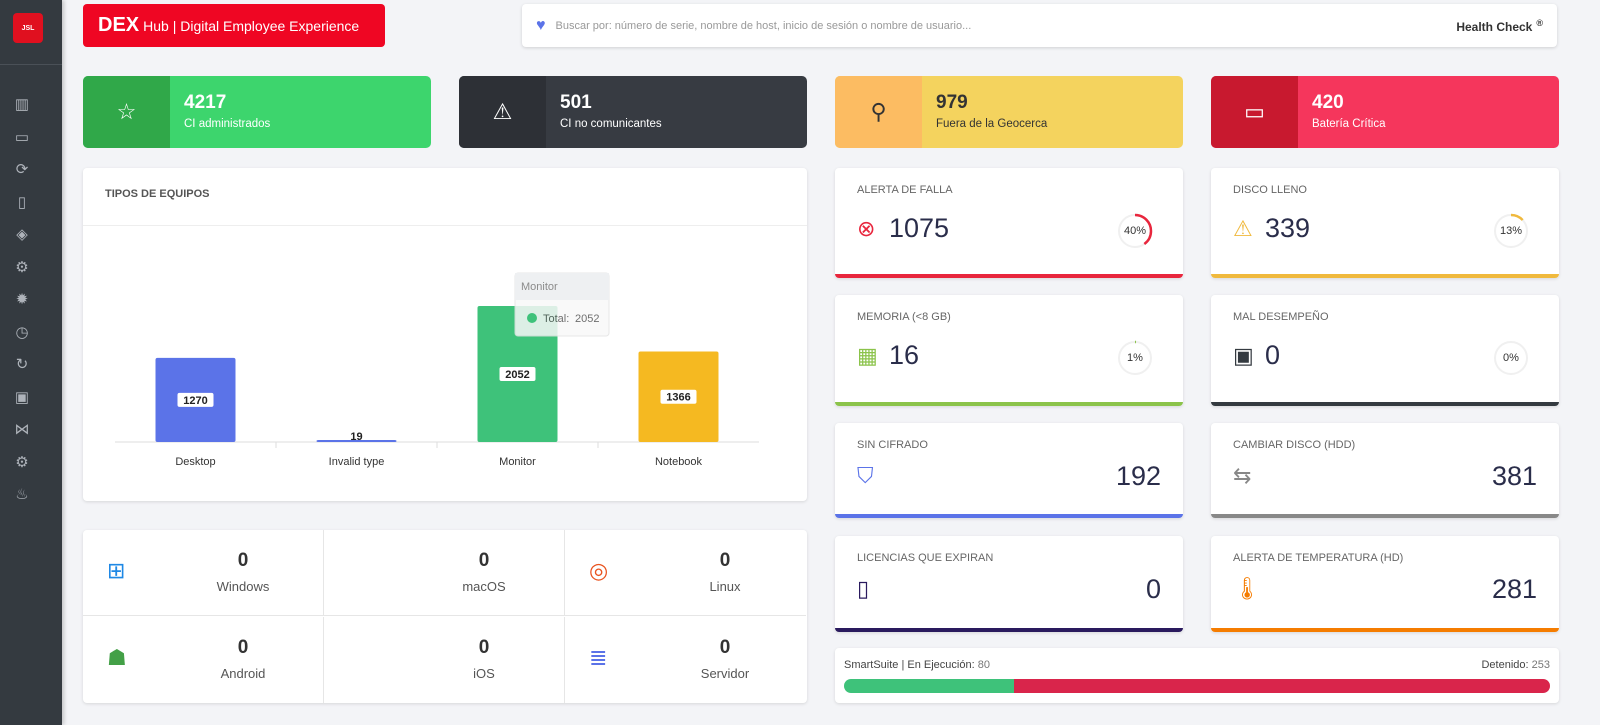  I want to click on os-cell-servidor: ≣ 0 Servidor, so click(685, 660).